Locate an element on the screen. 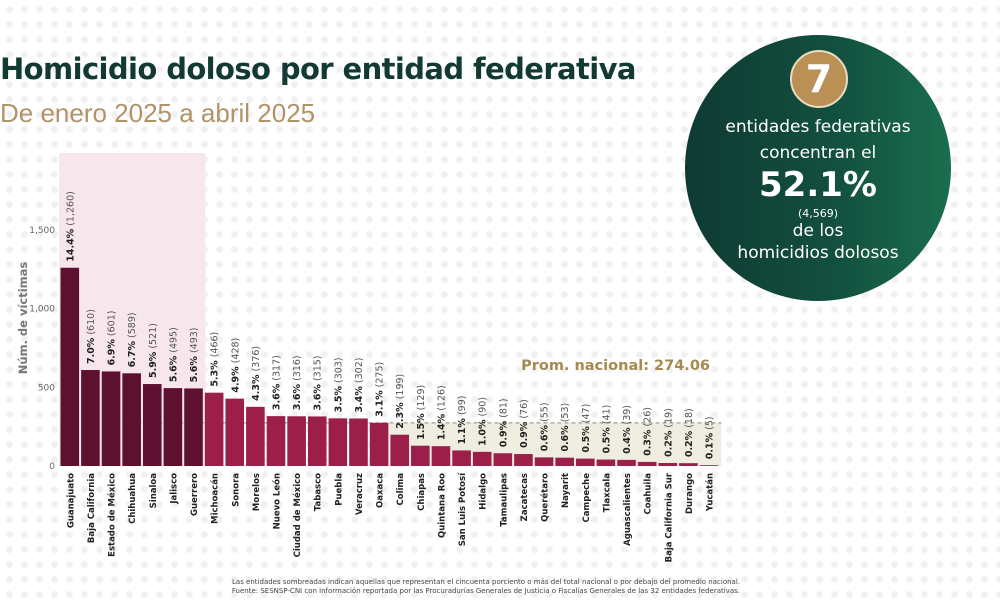 Image resolution: width=1000 pixels, height=600 pixels. data-label-percent: 2.3% is located at coordinates (400, 415).